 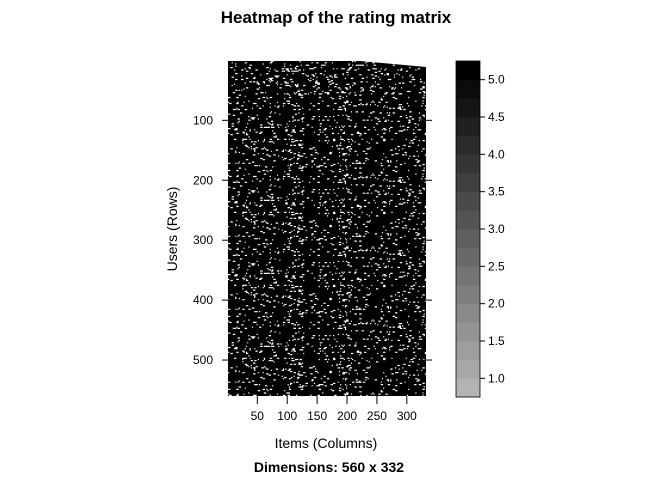 What do you see at coordinates (496, 378) in the screenshot?
I see `colorbar-tick-label: 1.0` at bounding box center [496, 378].